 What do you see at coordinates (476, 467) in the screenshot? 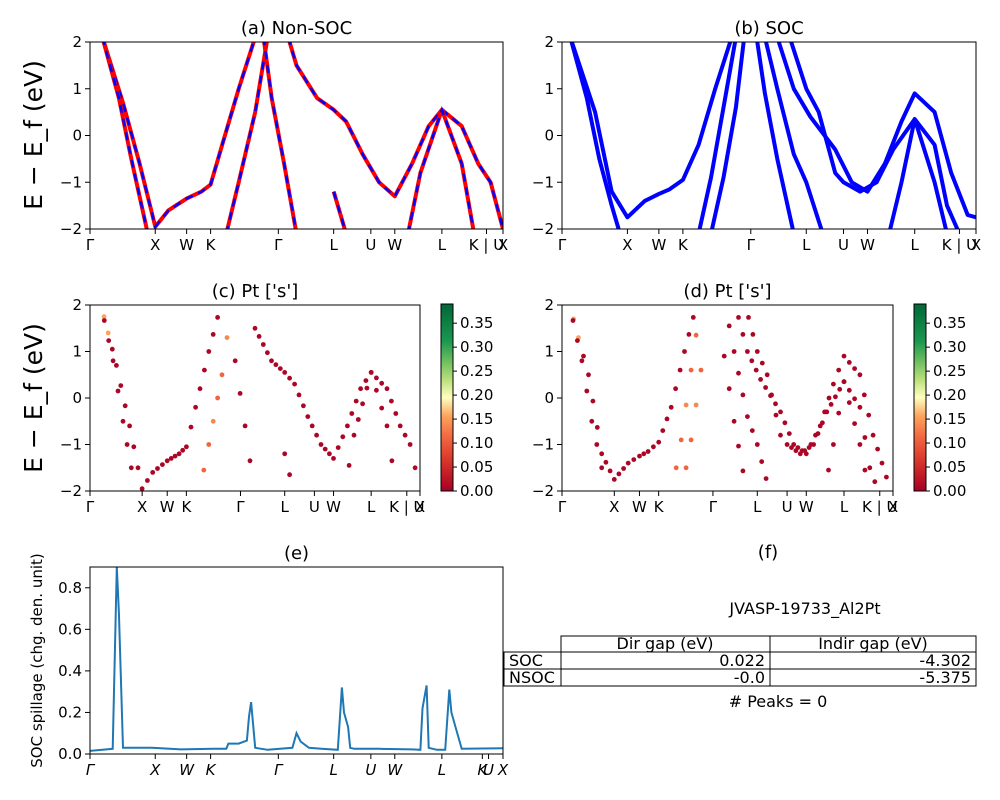
I see `colorbar-tick-label: 0.05` at bounding box center [476, 467].